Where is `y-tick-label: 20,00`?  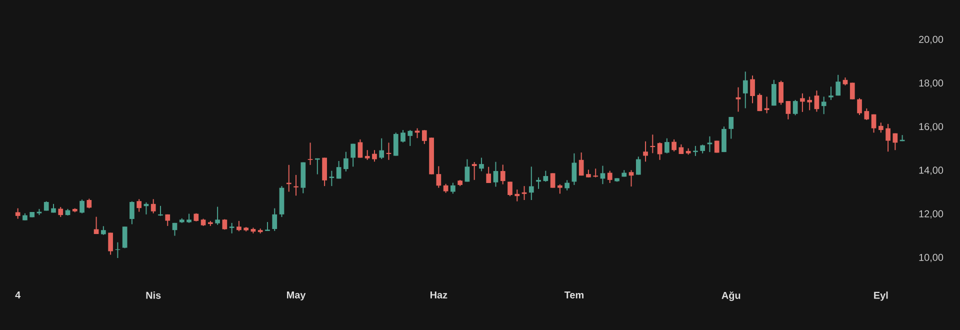
y-tick-label: 20,00 is located at coordinates (931, 40).